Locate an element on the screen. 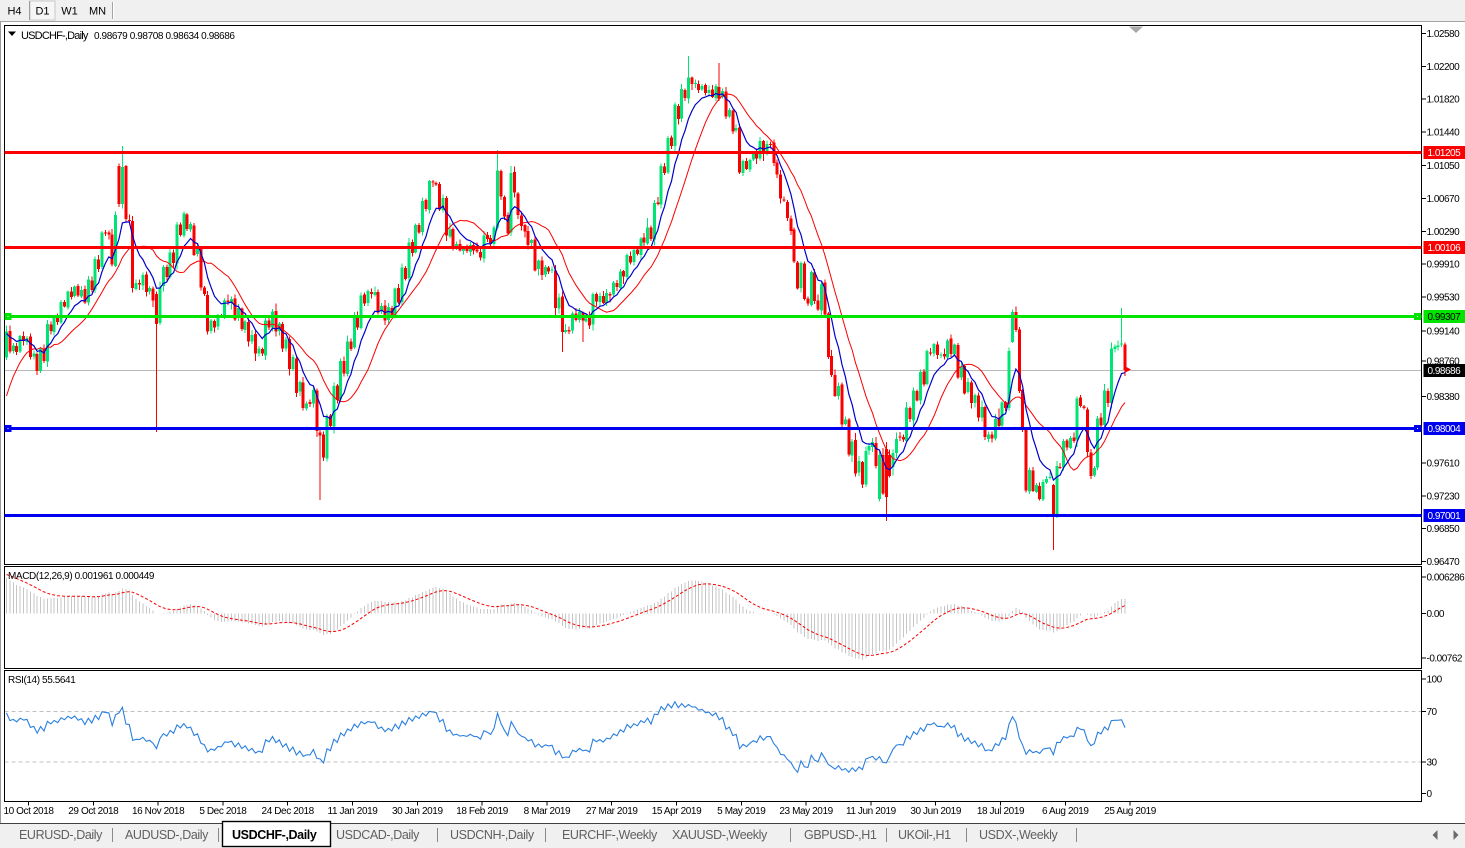 The image size is (1465, 848). svg-text: GBPUSD-,H1 is located at coordinates (840, 835).